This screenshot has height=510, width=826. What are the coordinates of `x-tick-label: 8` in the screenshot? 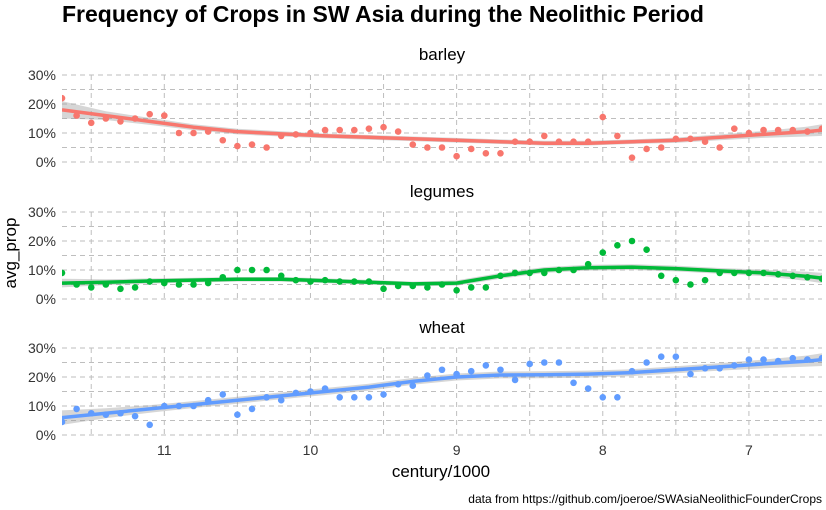 It's located at (603, 450).